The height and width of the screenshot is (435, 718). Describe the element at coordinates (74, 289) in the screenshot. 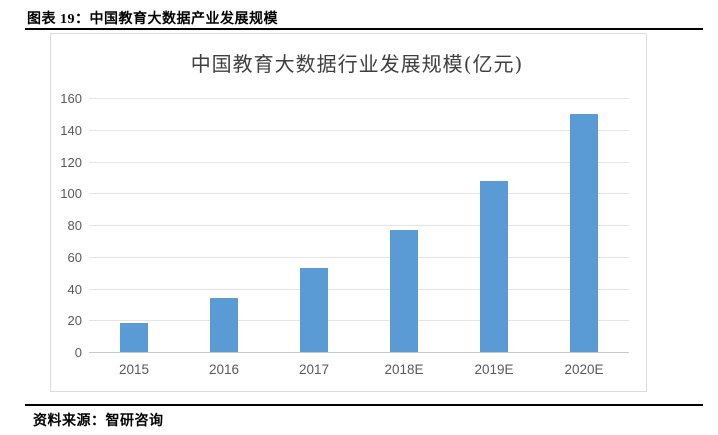

I see `y-tick-label: 40` at that location.